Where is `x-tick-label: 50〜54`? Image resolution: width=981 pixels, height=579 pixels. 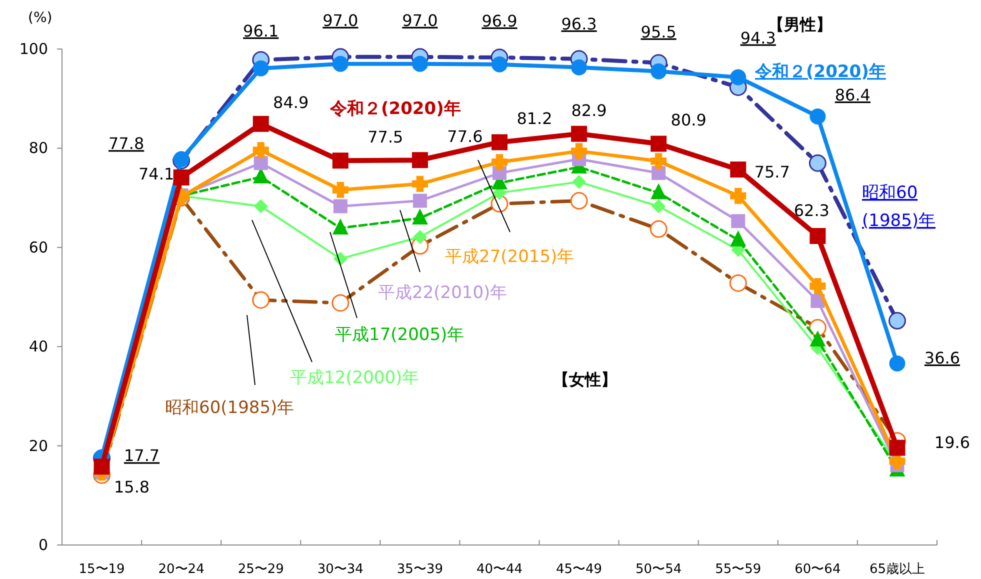 x-tick-label: 50〜54 is located at coordinates (659, 569).